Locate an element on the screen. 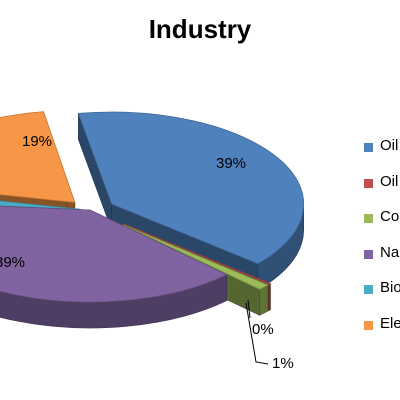 Image resolution: width=400 pixels, height=400 pixels. legend-item-electricity: Ele is located at coordinates (382, 325).